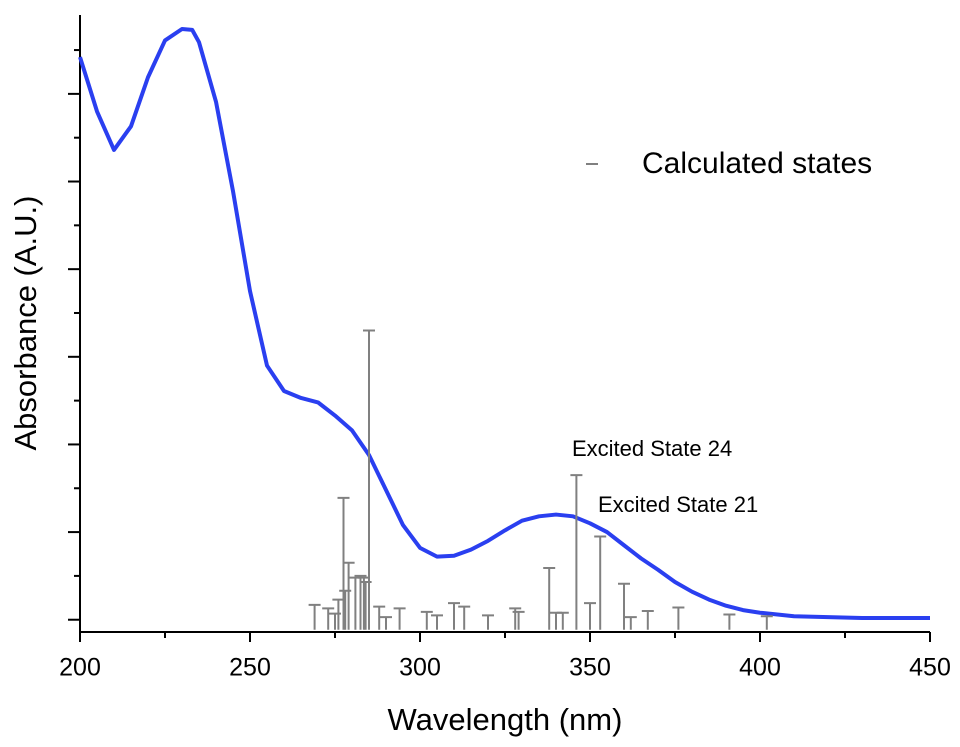 Image resolution: width=960 pixels, height=747 pixels. What do you see at coordinates (678, 504) in the screenshot?
I see `annotation: Excited State 21` at bounding box center [678, 504].